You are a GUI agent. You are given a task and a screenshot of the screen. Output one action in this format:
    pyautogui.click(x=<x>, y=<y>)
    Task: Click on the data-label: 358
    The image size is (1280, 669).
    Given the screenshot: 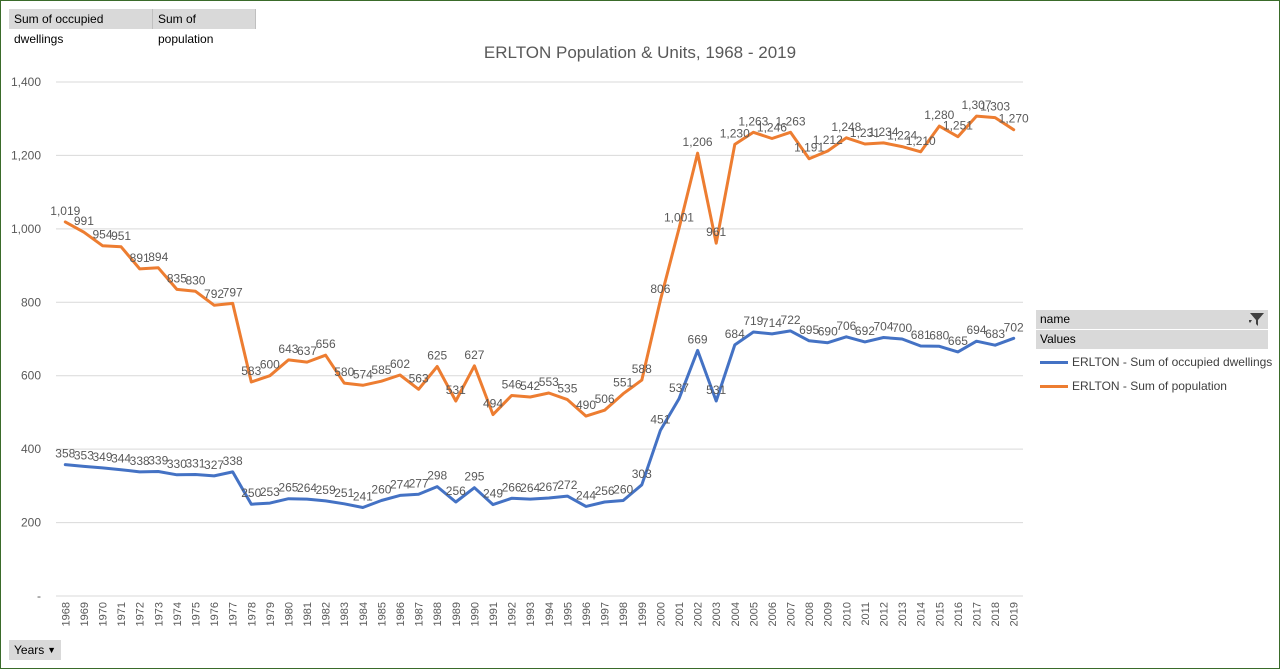 What is the action you would take?
    pyautogui.click(x=65, y=454)
    